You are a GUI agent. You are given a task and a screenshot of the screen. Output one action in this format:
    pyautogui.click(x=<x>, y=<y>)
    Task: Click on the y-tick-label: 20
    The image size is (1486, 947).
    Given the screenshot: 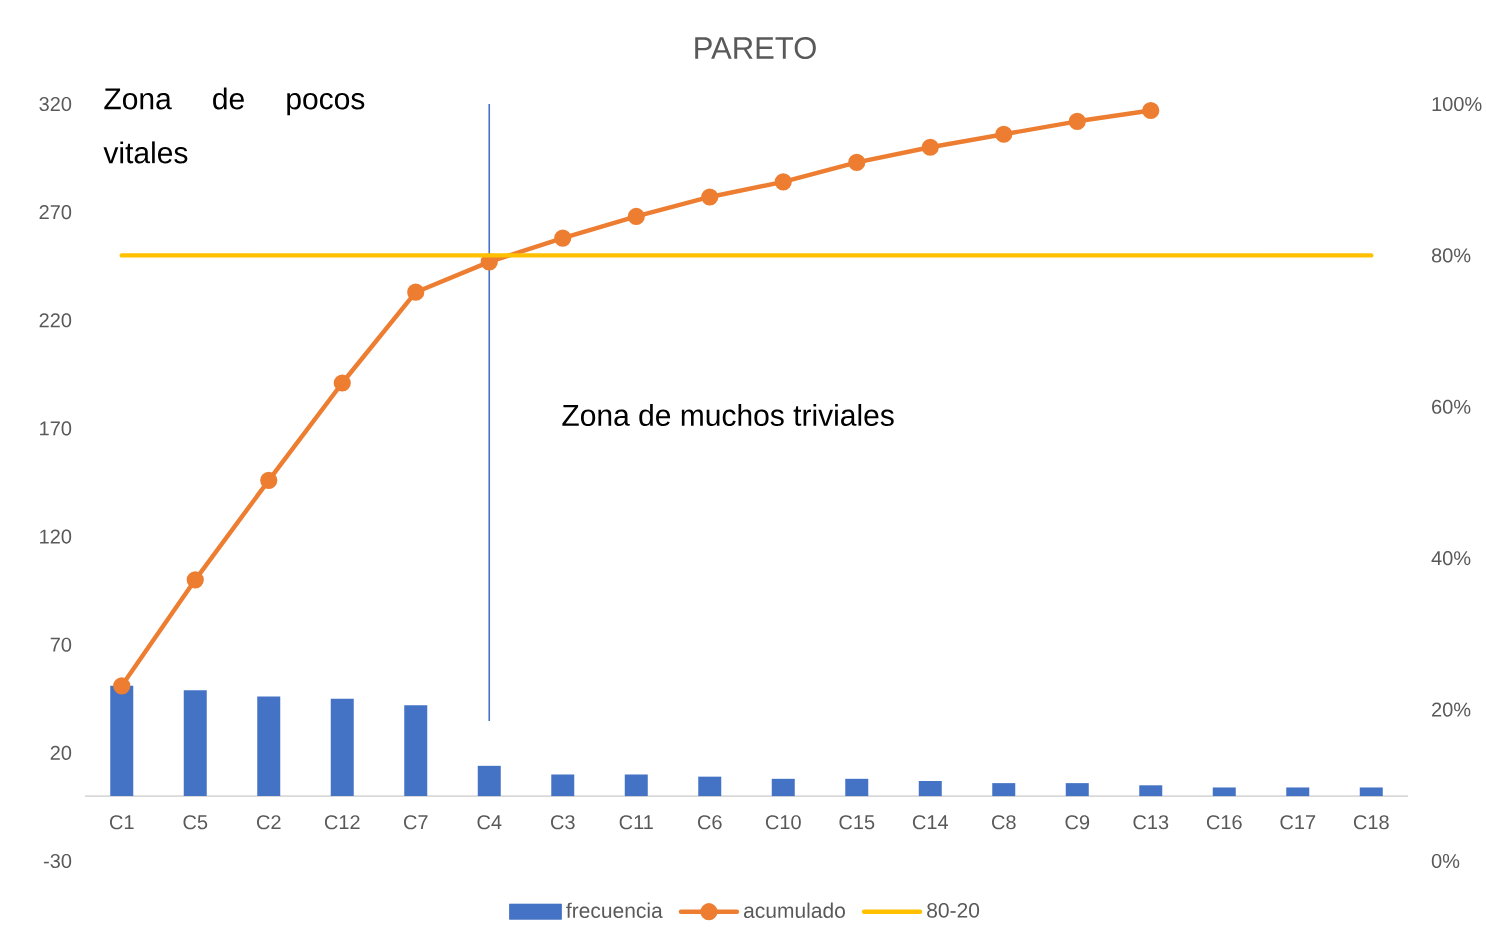 What is the action you would take?
    pyautogui.click(x=61, y=752)
    